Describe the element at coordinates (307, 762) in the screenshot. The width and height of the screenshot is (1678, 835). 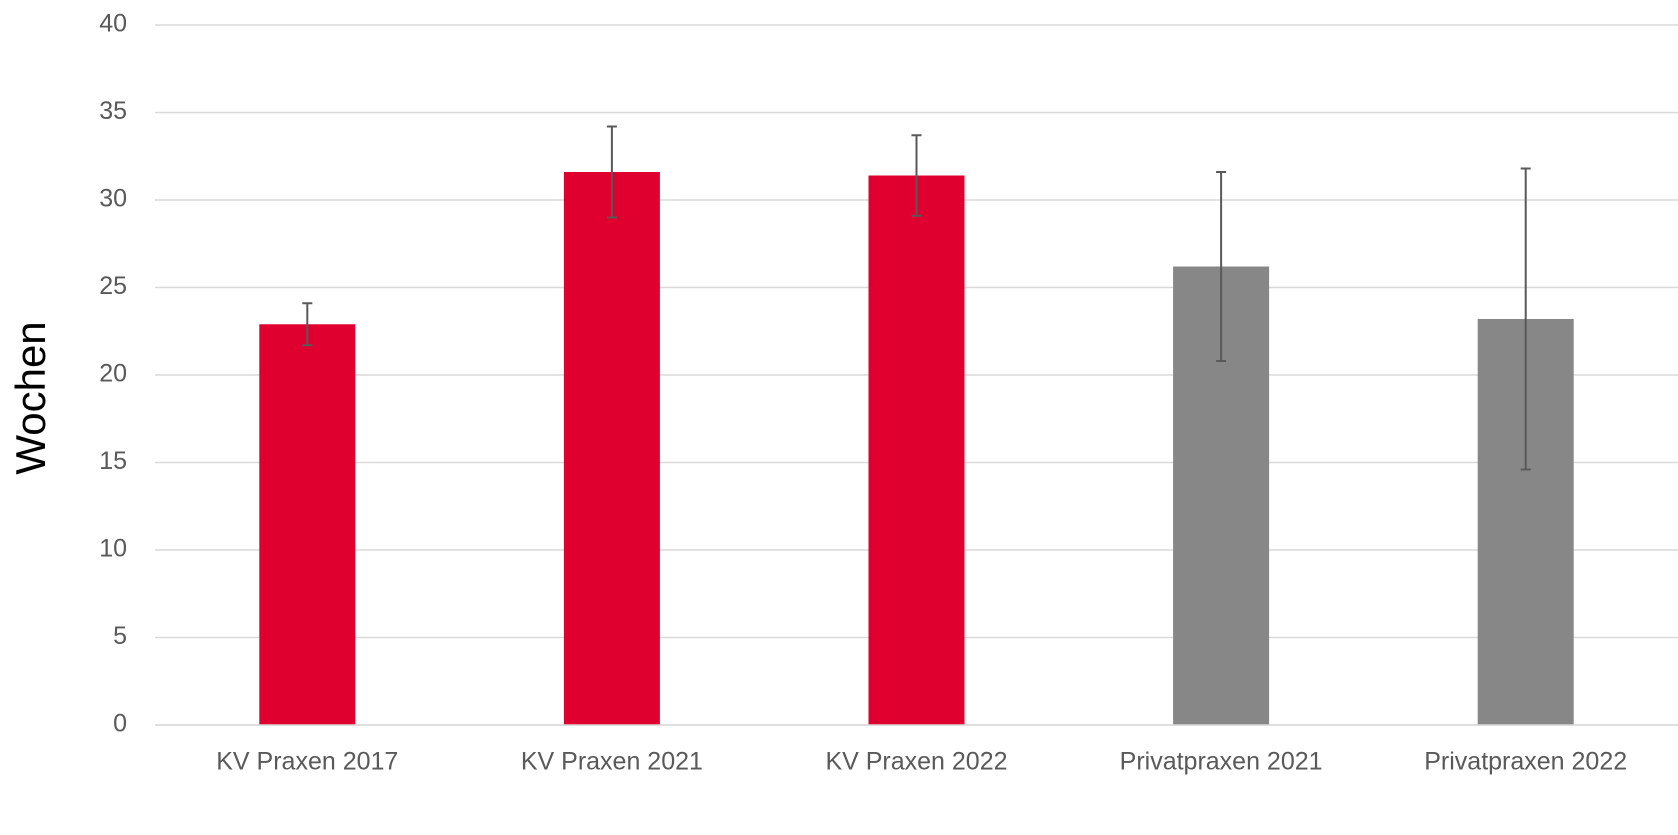
I see `x-tick-label: KV Praxen 2017` at that location.